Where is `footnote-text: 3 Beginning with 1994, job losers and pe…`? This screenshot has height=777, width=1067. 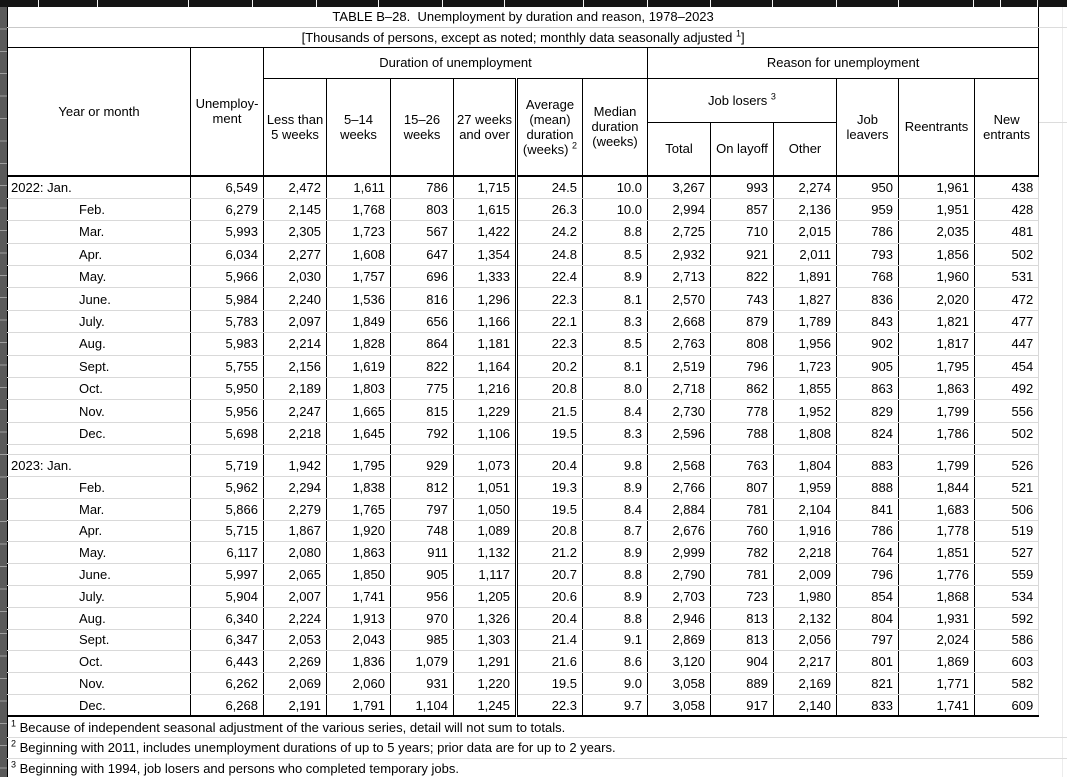 footnote-text: 3 Beginning with 1994, job losers and pe… is located at coordinates (536, 767).